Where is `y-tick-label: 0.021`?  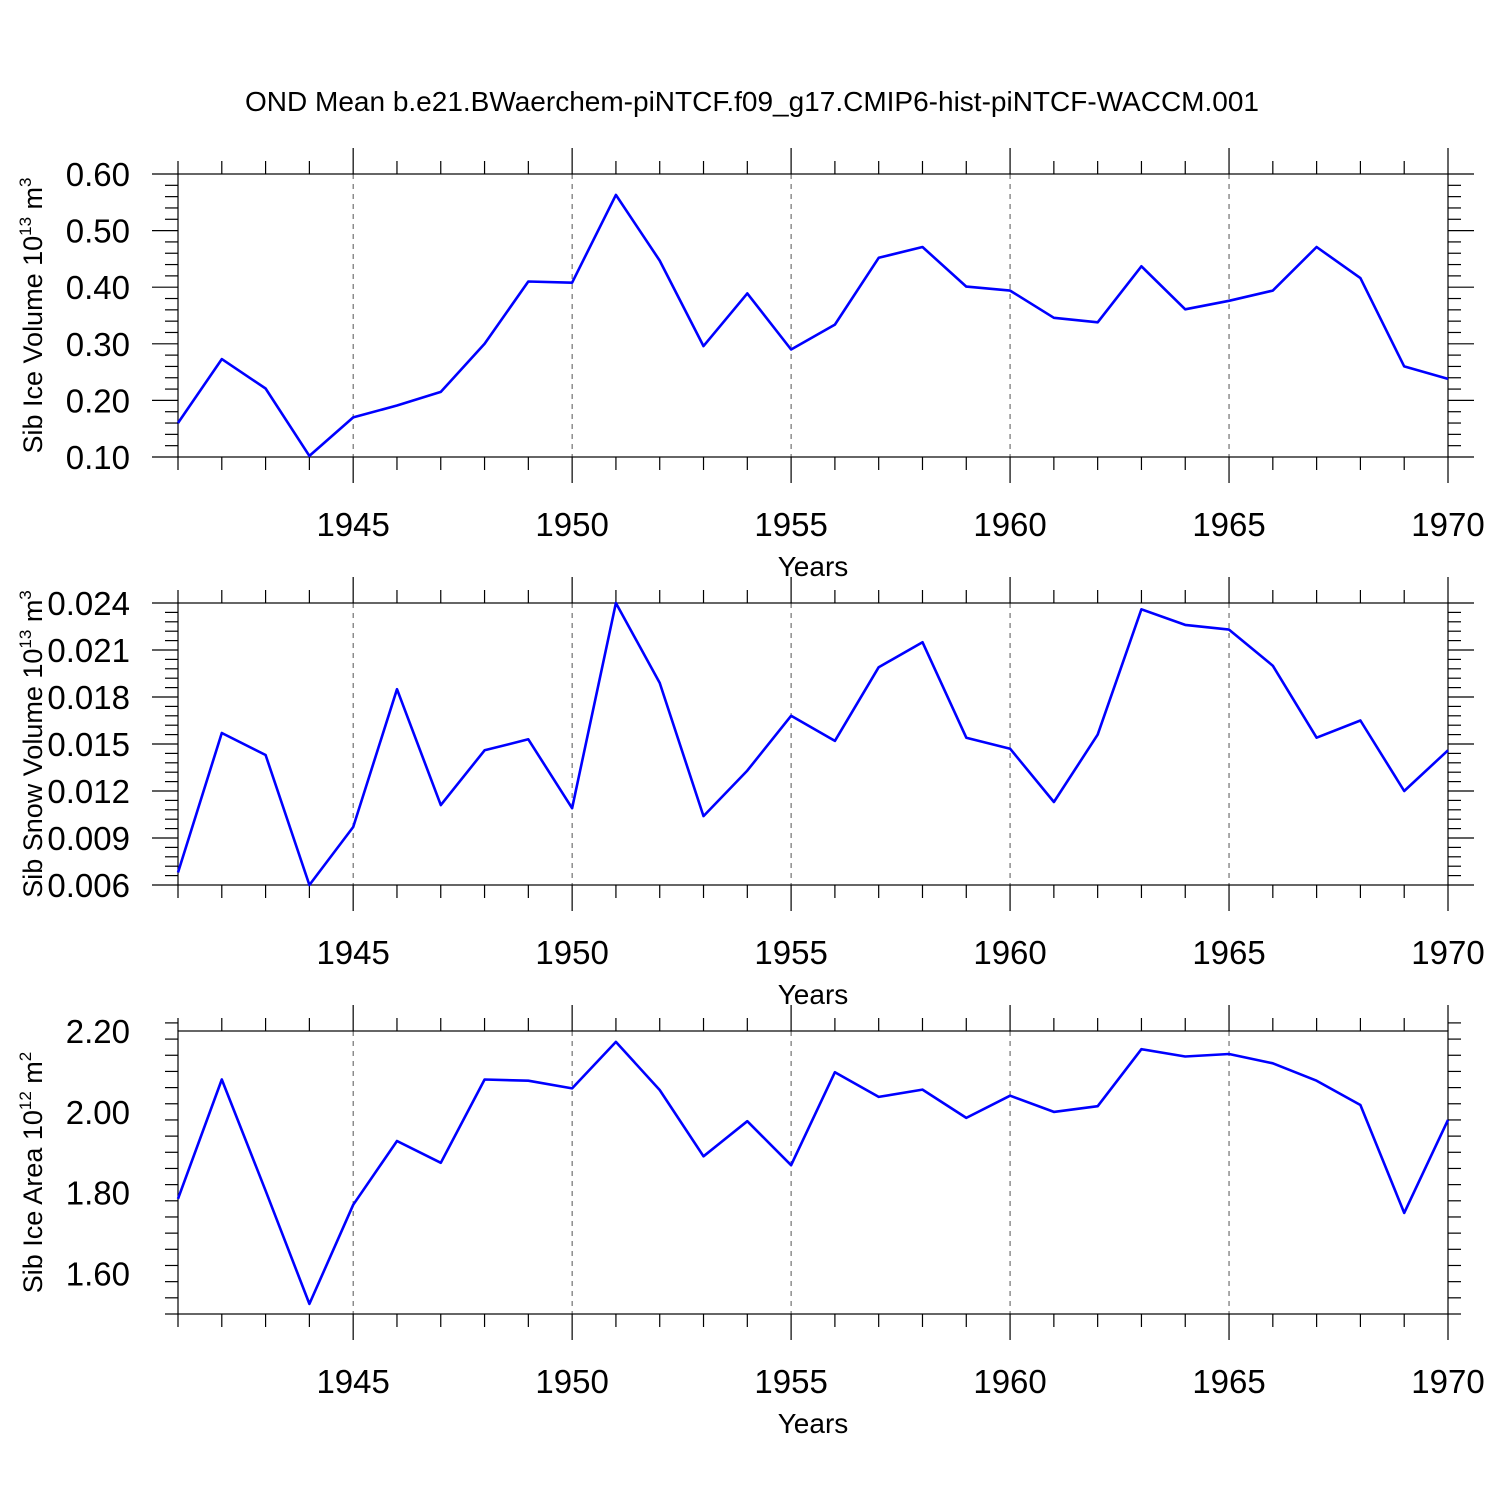
y-tick-label: 0.021 is located at coordinates (88, 650).